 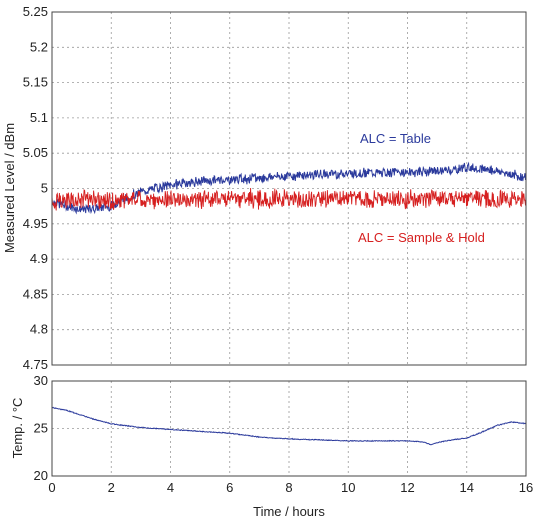 I want to click on x-tick-label: 14, so click(x=467, y=487).